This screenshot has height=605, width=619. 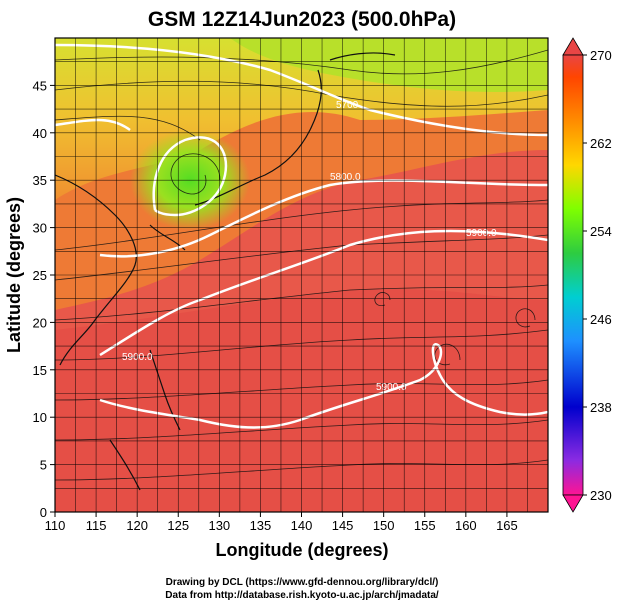 What do you see at coordinates (40, 228) in the screenshot?
I see `y-tick-label: 30` at bounding box center [40, 228].